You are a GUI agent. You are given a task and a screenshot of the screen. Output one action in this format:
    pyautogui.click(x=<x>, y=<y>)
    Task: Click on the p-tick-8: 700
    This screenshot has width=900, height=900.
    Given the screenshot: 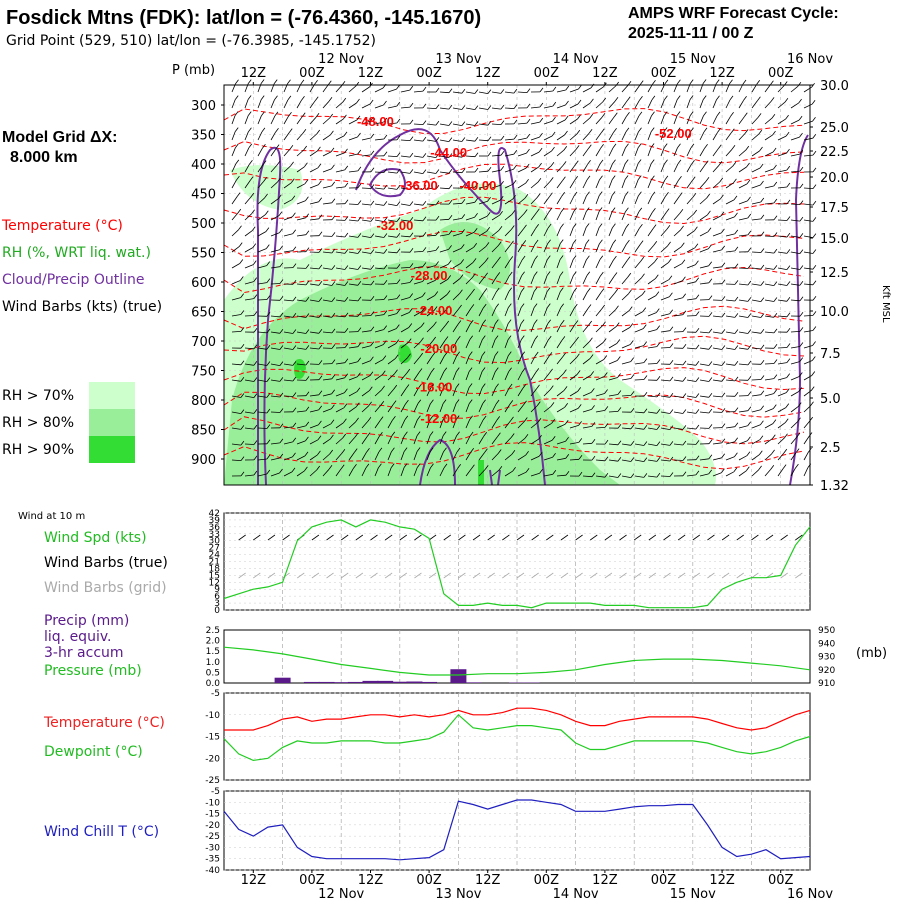 What is the action you would take?
    pyautogui.click(x=203, y=342)
    